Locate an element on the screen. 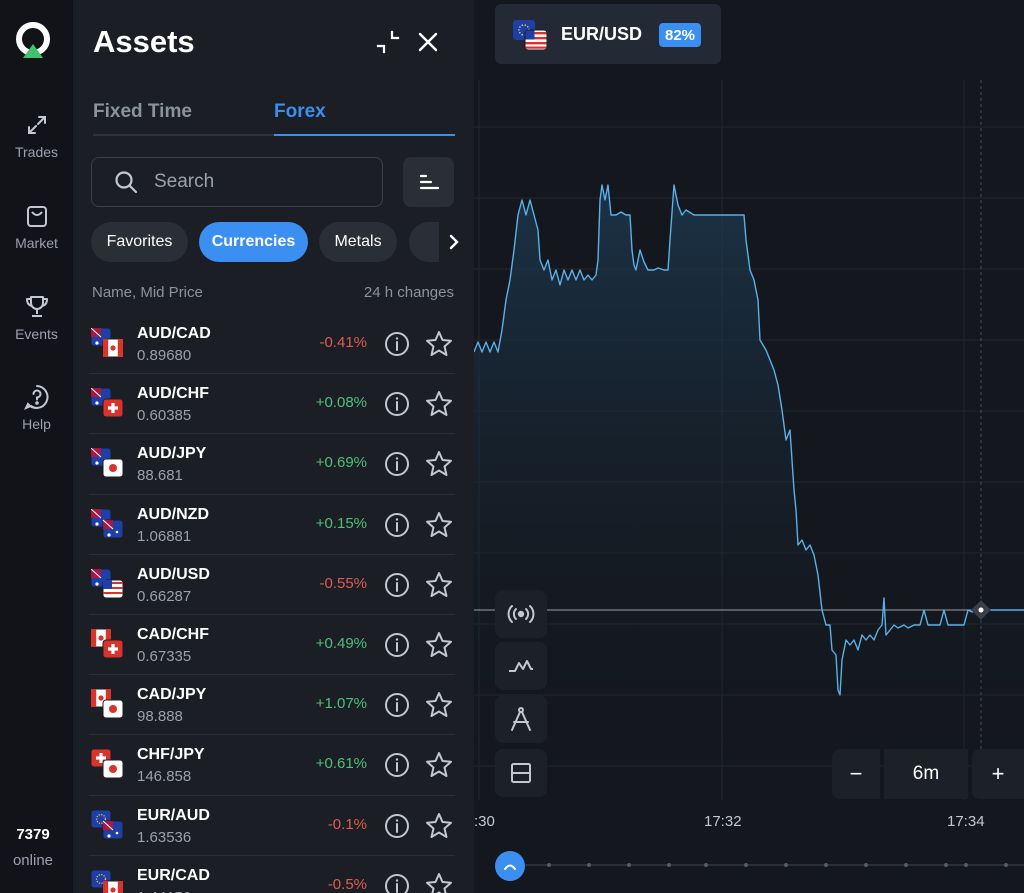 This screenshot has height=893, width=1024. list-header-change: 24 h changes is located at coordinates (408, 292).